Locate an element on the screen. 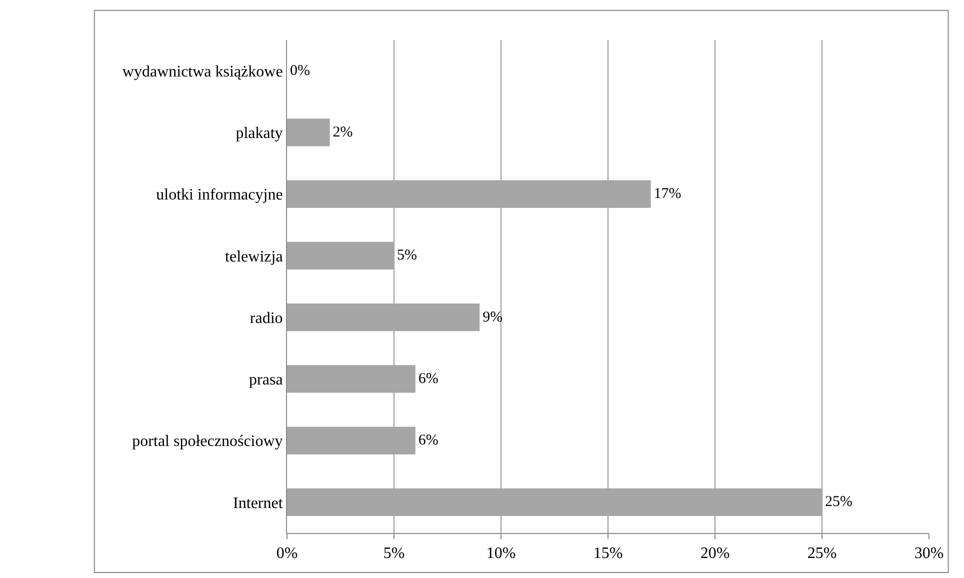 This screenshot has width=964, height=578. x-tick-label: 25% is located at coordinates (822, 553).